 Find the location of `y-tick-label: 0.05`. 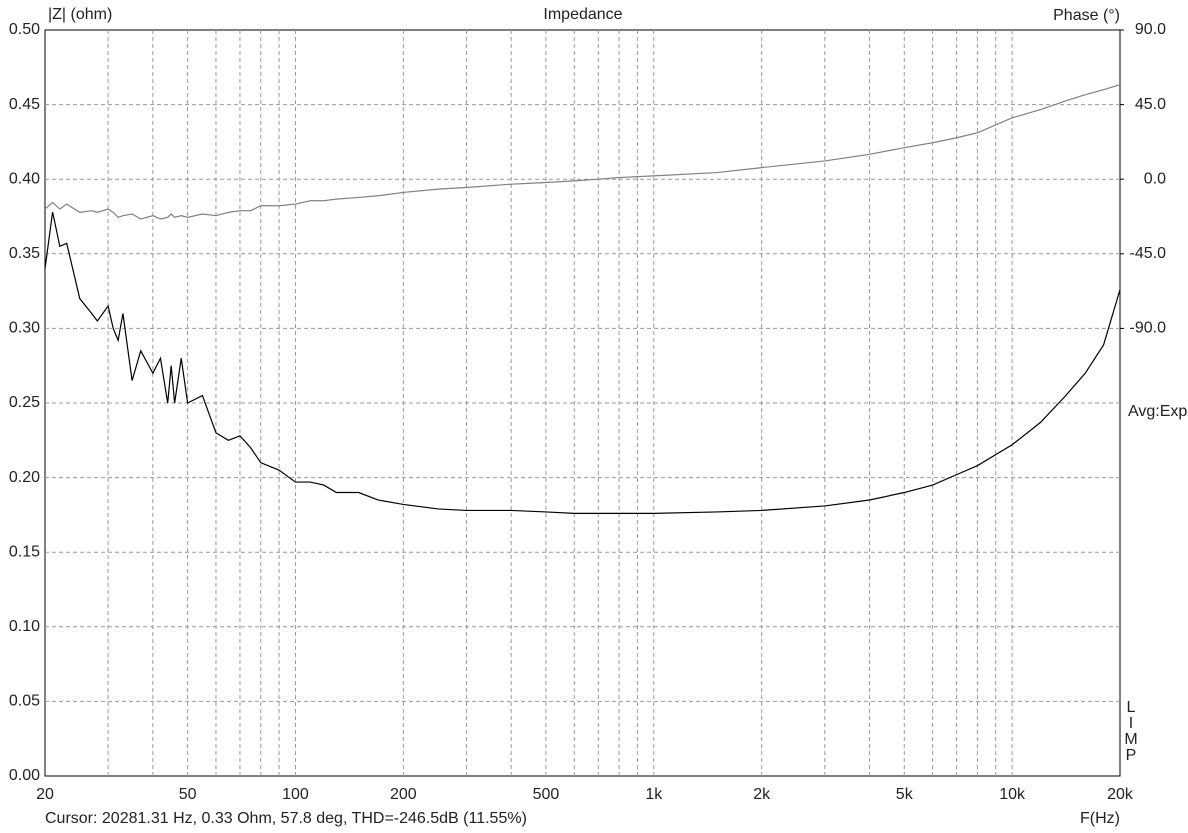

y-tick-label: 0.05 is located at coordinates (24, 701).